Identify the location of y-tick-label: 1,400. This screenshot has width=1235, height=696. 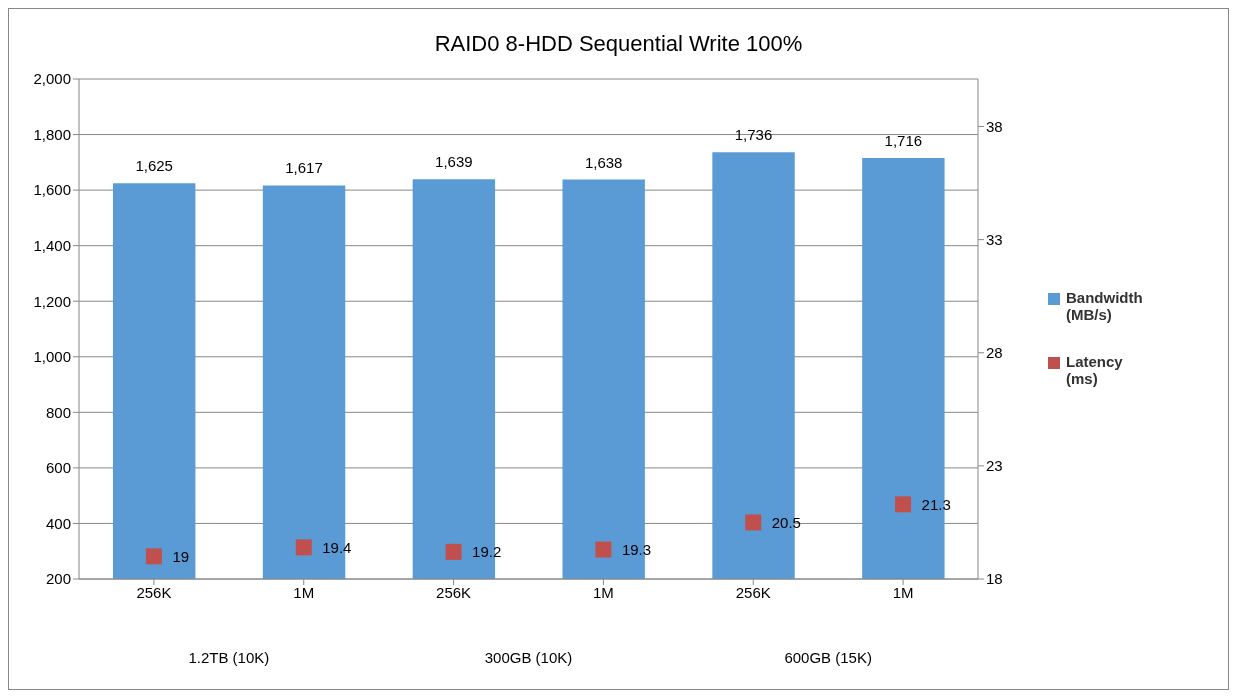
(52, 245).